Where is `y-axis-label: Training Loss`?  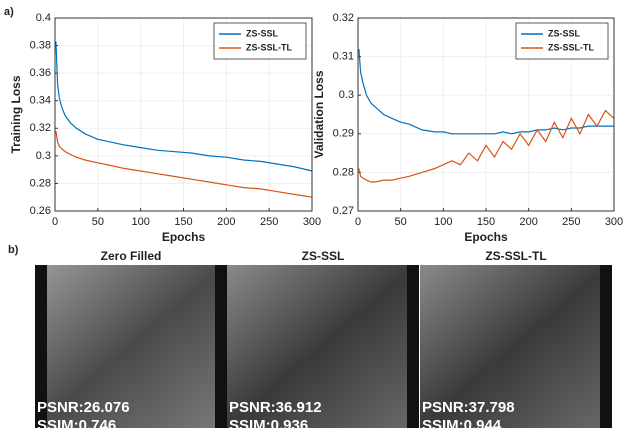
y-axis-label: Training Loss is located at coordinates (16, 114).